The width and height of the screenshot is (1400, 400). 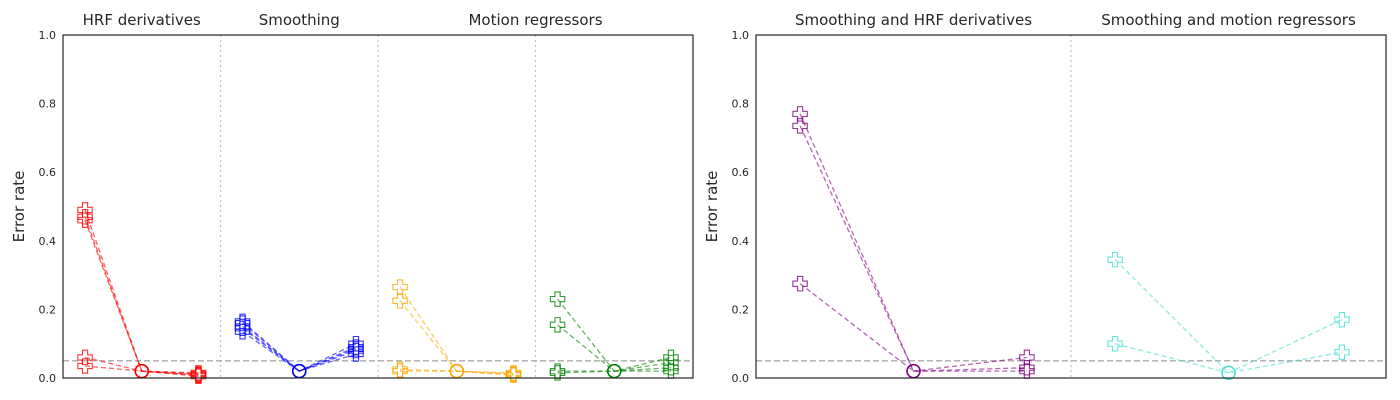 What do you see at coordinates (1228, 373) in the screenshot?
I see `data-point-circle` at bounding box center [1228, 373].